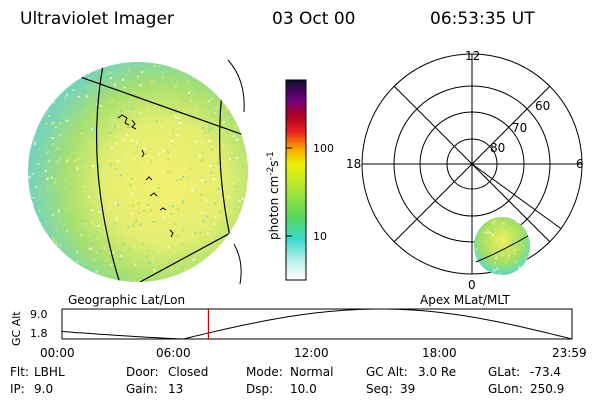 The width and height of the screenshot is (600, 400). What do you see at coordinates (482, 19) in the screenshot?
I see `time-label: 06:53:35 UT` at bounding box center [482, 19].